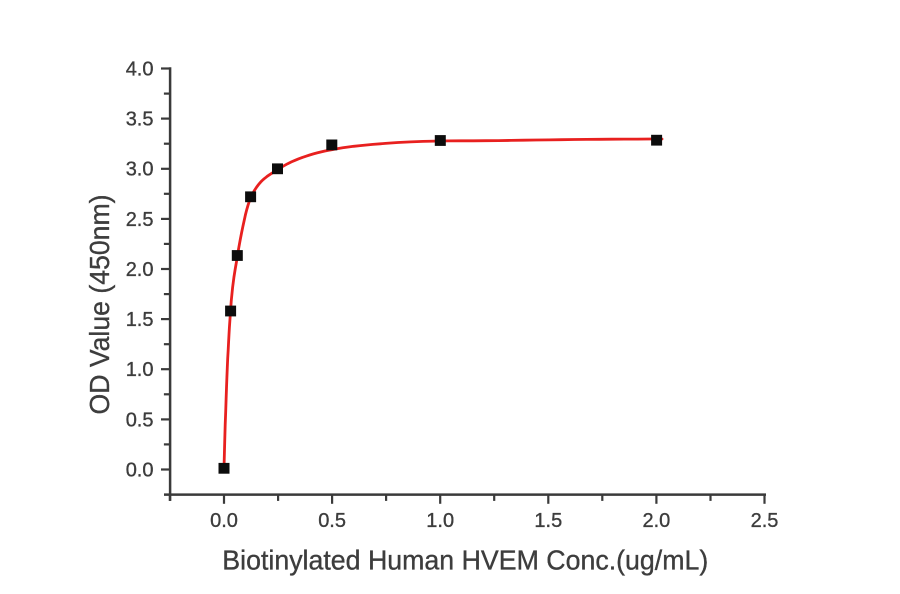  I want to click on svg-text: 3.5, so click(140, 120).